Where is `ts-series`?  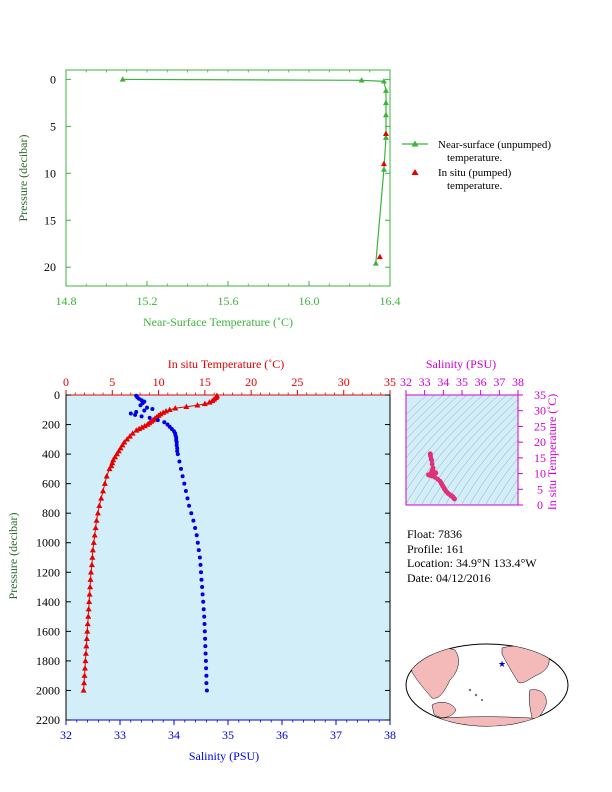
ts-series is located at coordinates (441, 476).